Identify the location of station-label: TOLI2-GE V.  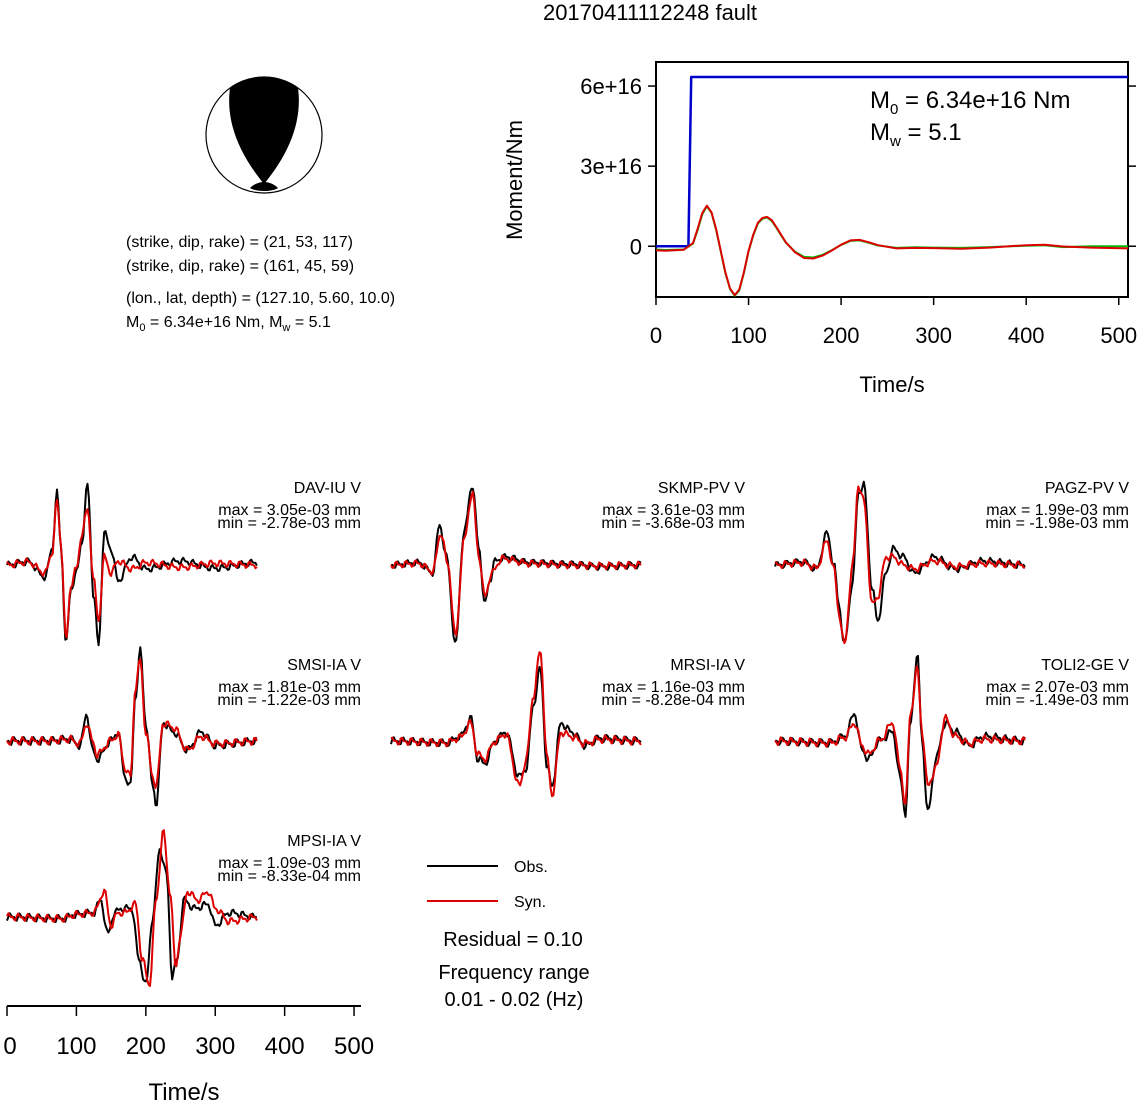
(1085, 665).